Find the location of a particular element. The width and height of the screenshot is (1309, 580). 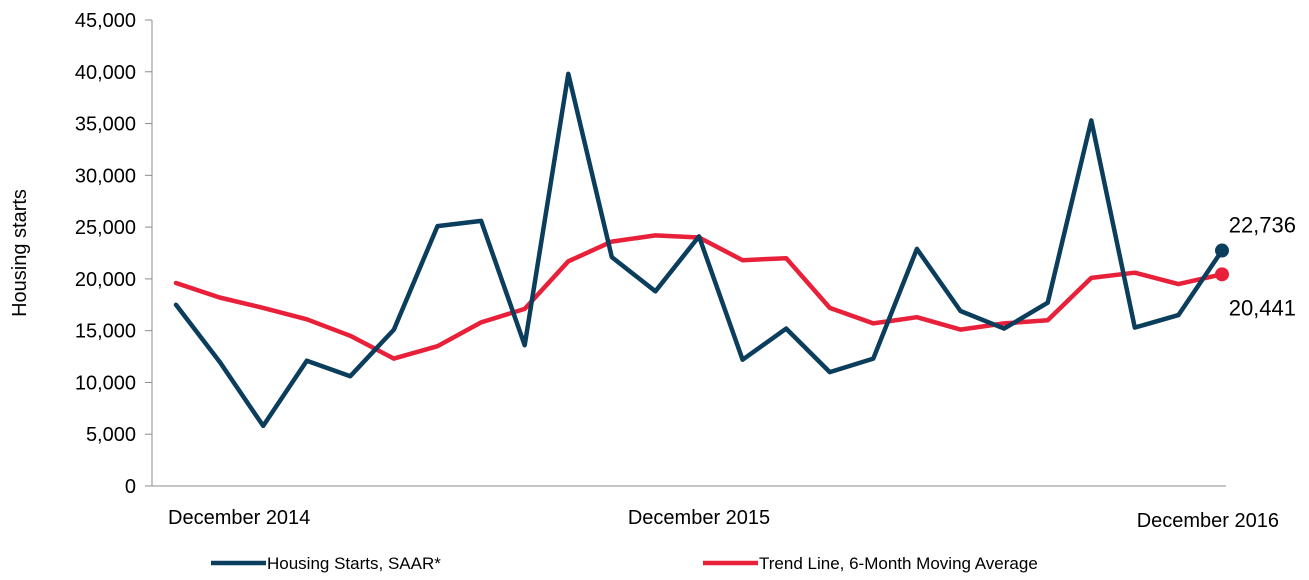

y-tick-label: 40,000 is located at coordinates (105, 73).